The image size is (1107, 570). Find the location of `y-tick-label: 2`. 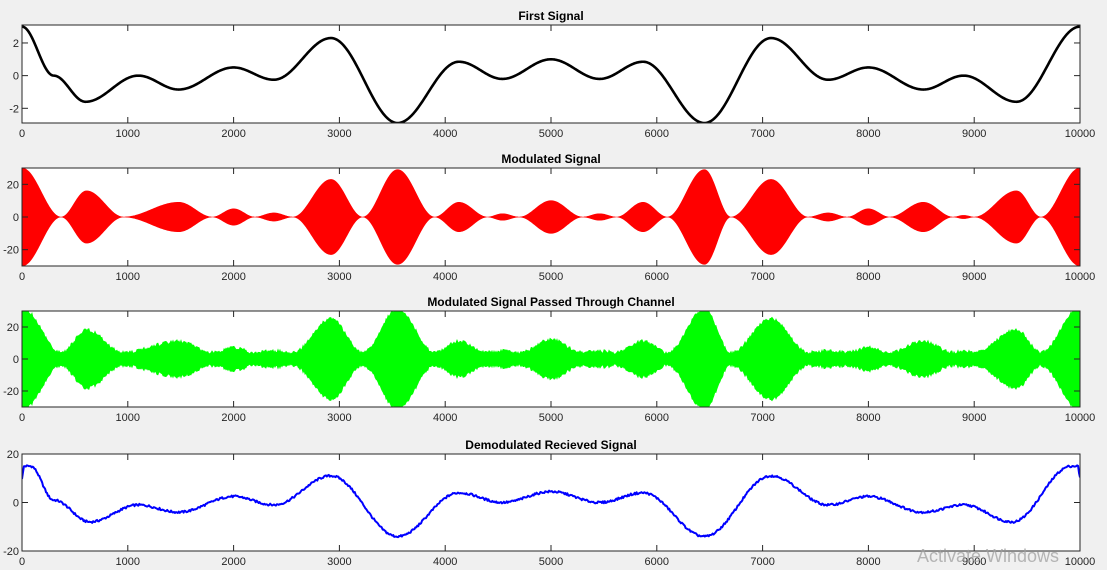

y-tick-label: 2 is located at coordinates (16, 44).